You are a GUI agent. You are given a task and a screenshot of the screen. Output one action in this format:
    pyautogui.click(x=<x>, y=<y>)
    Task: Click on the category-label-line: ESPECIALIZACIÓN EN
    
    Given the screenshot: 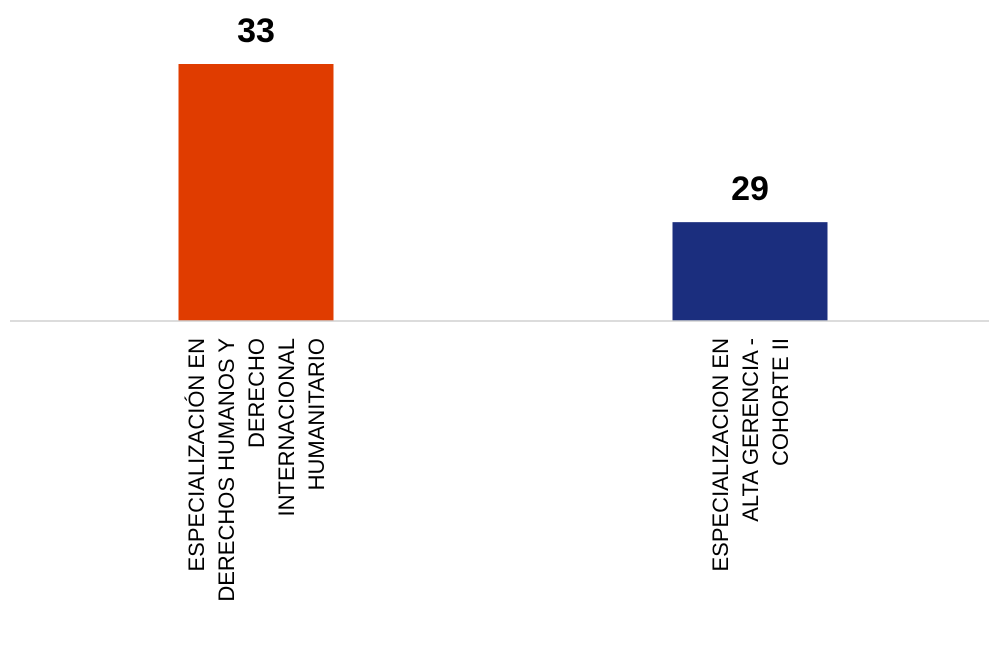 What is the action you would take?
    pyautogui.click(x=196, y=455)
    